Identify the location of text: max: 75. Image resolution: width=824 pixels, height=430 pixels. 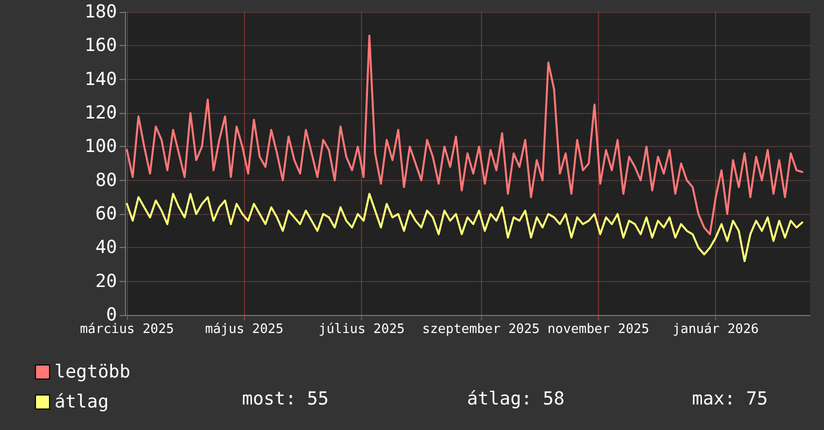
(730, 399).